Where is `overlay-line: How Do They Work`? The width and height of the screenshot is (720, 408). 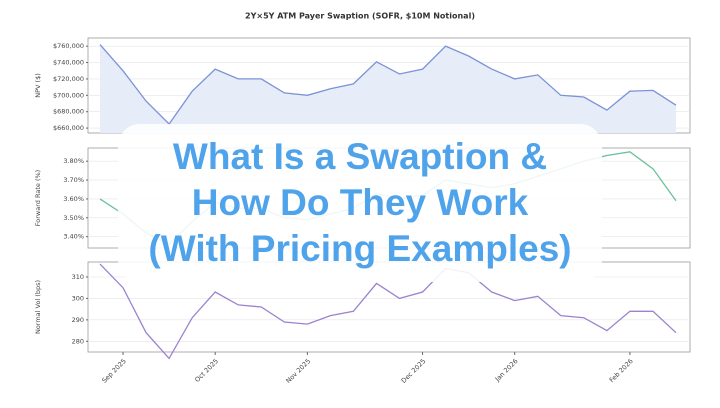 overlay-line: How Do They Work is located at coordinates (360, 202).